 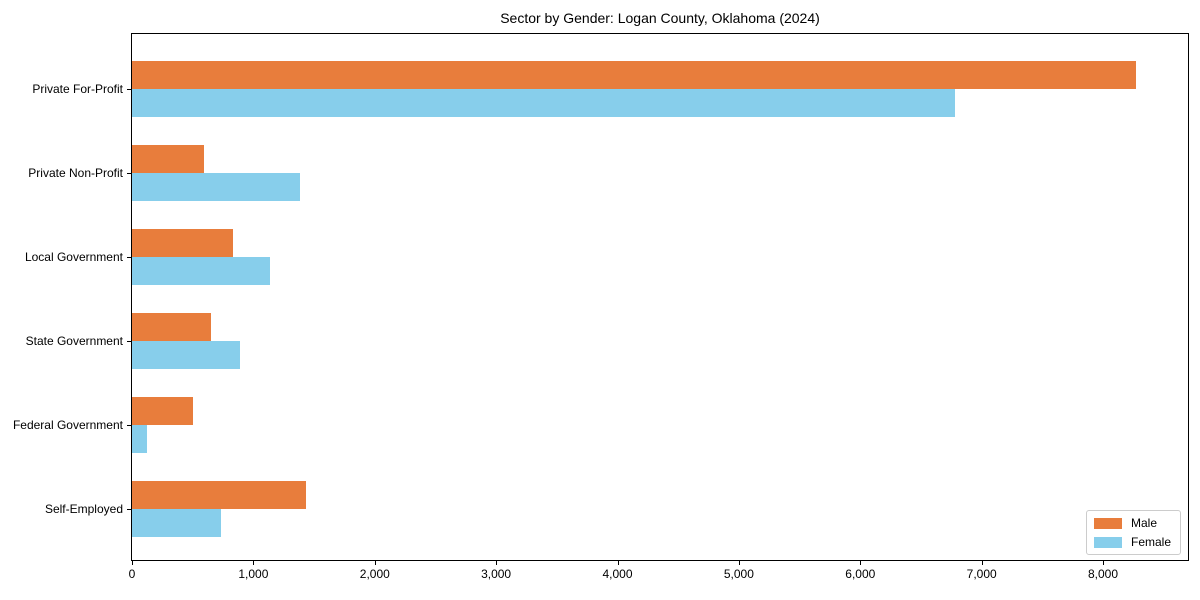 What do you see at coordinates (1107, 542) in the screenshot?
I see `legend-swatch-female` at bounding box center [1107, 542].